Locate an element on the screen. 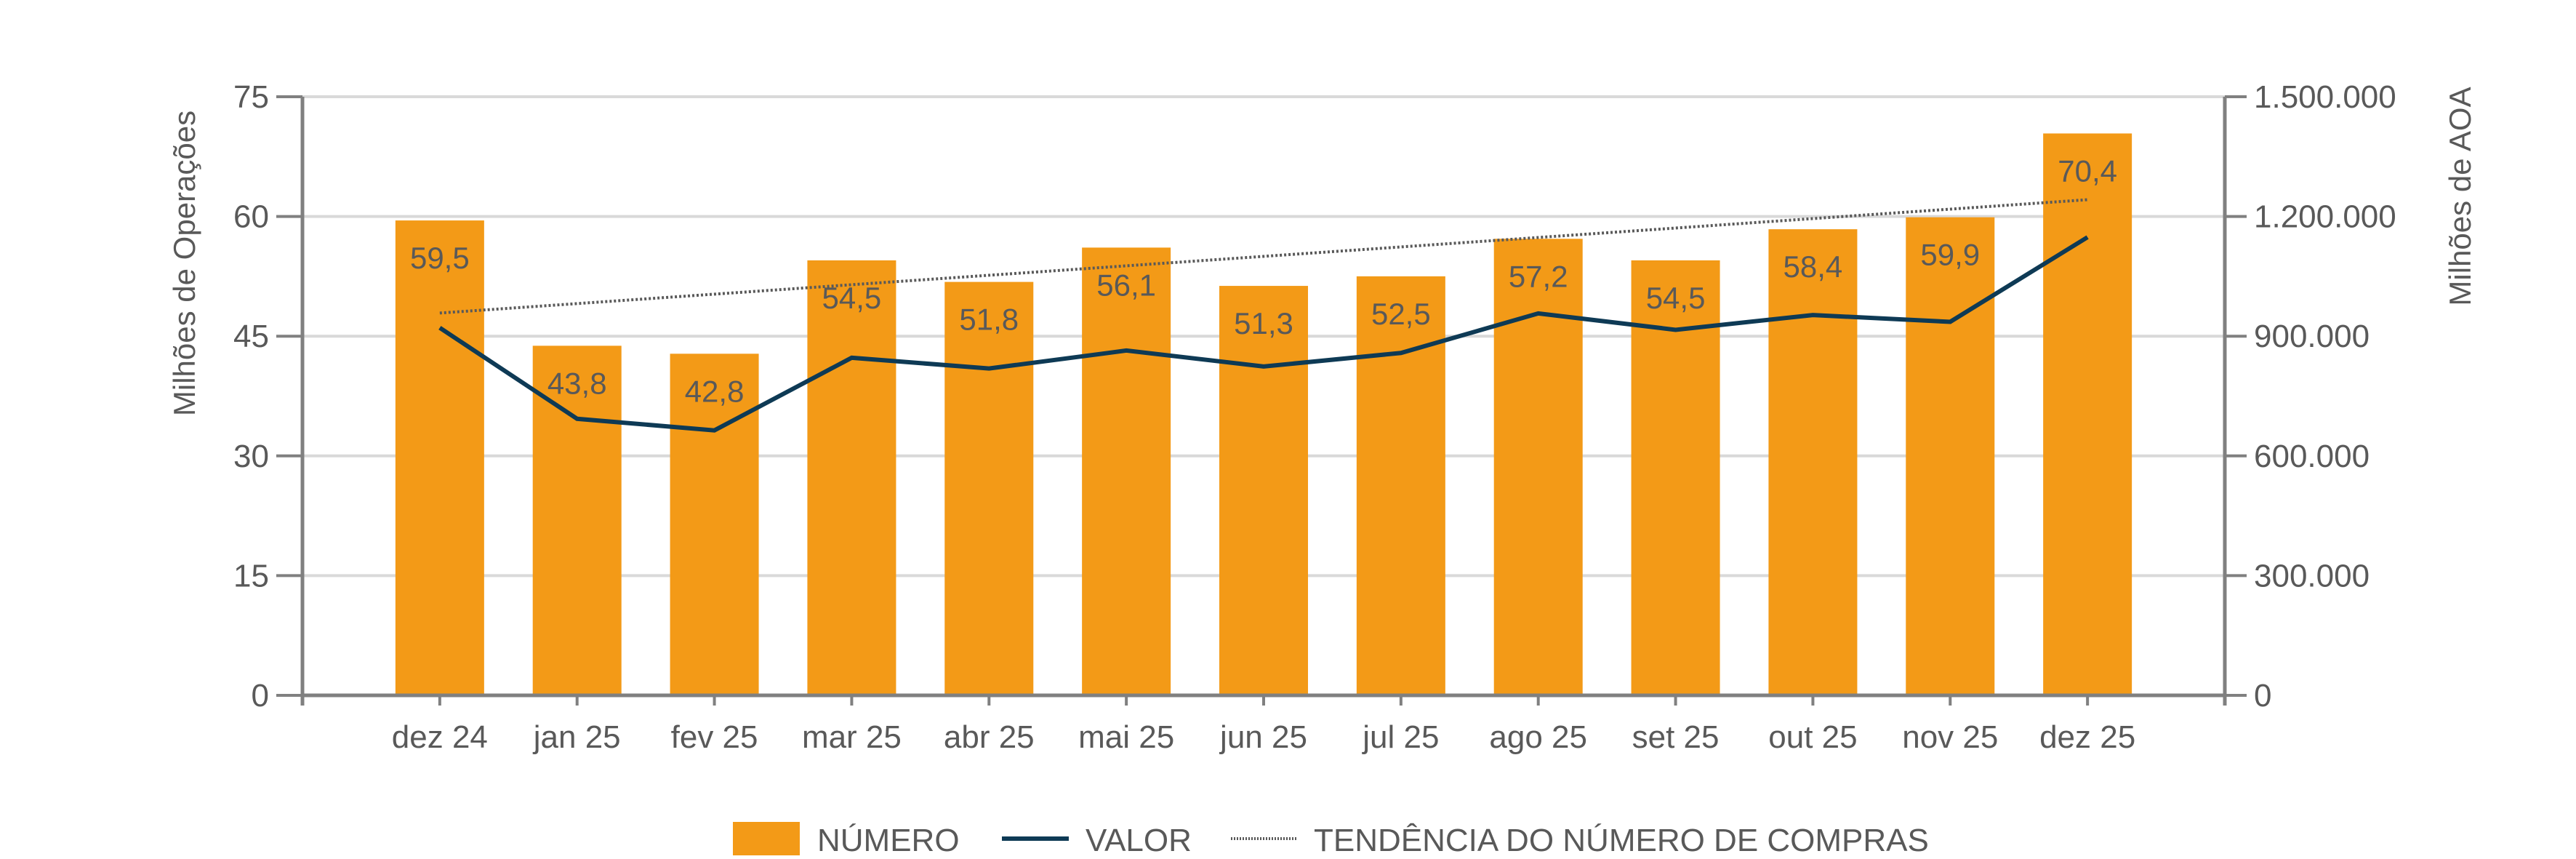 This screenshot has height=859, width=2576. x-tick-label: nov 25 is located at coordinates (1950, 737).